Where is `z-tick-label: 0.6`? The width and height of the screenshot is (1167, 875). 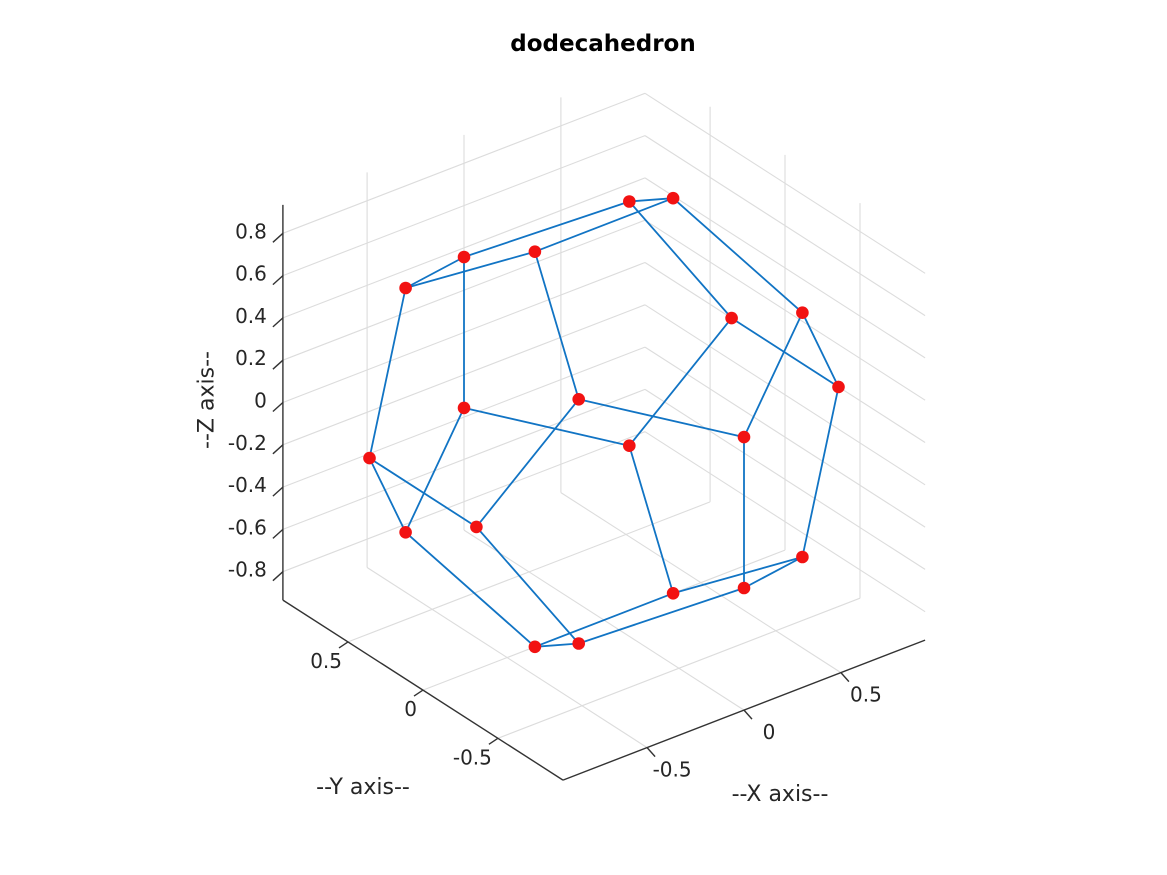 z-tick-label: 0.6 is located at coordinates (251, 274).